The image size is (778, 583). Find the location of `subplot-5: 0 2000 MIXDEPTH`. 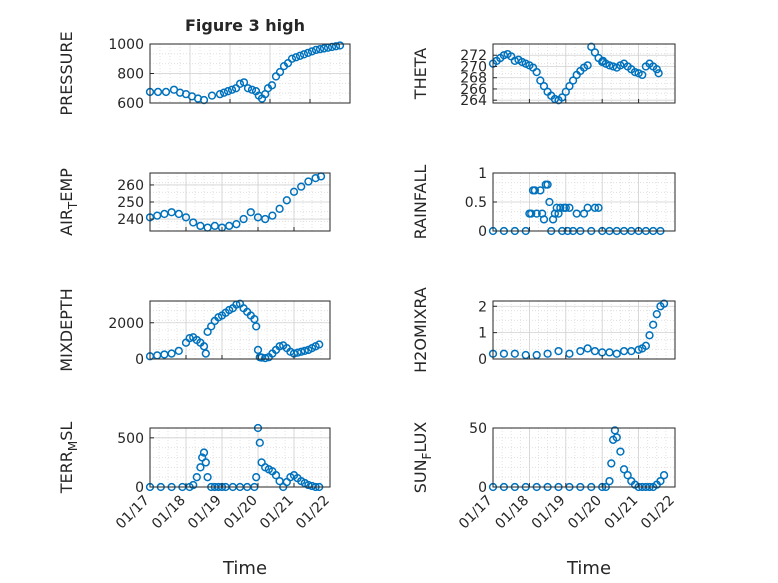

subplot-5: 0 2000 MIXDEPTH is located at coordinates (194, 330).